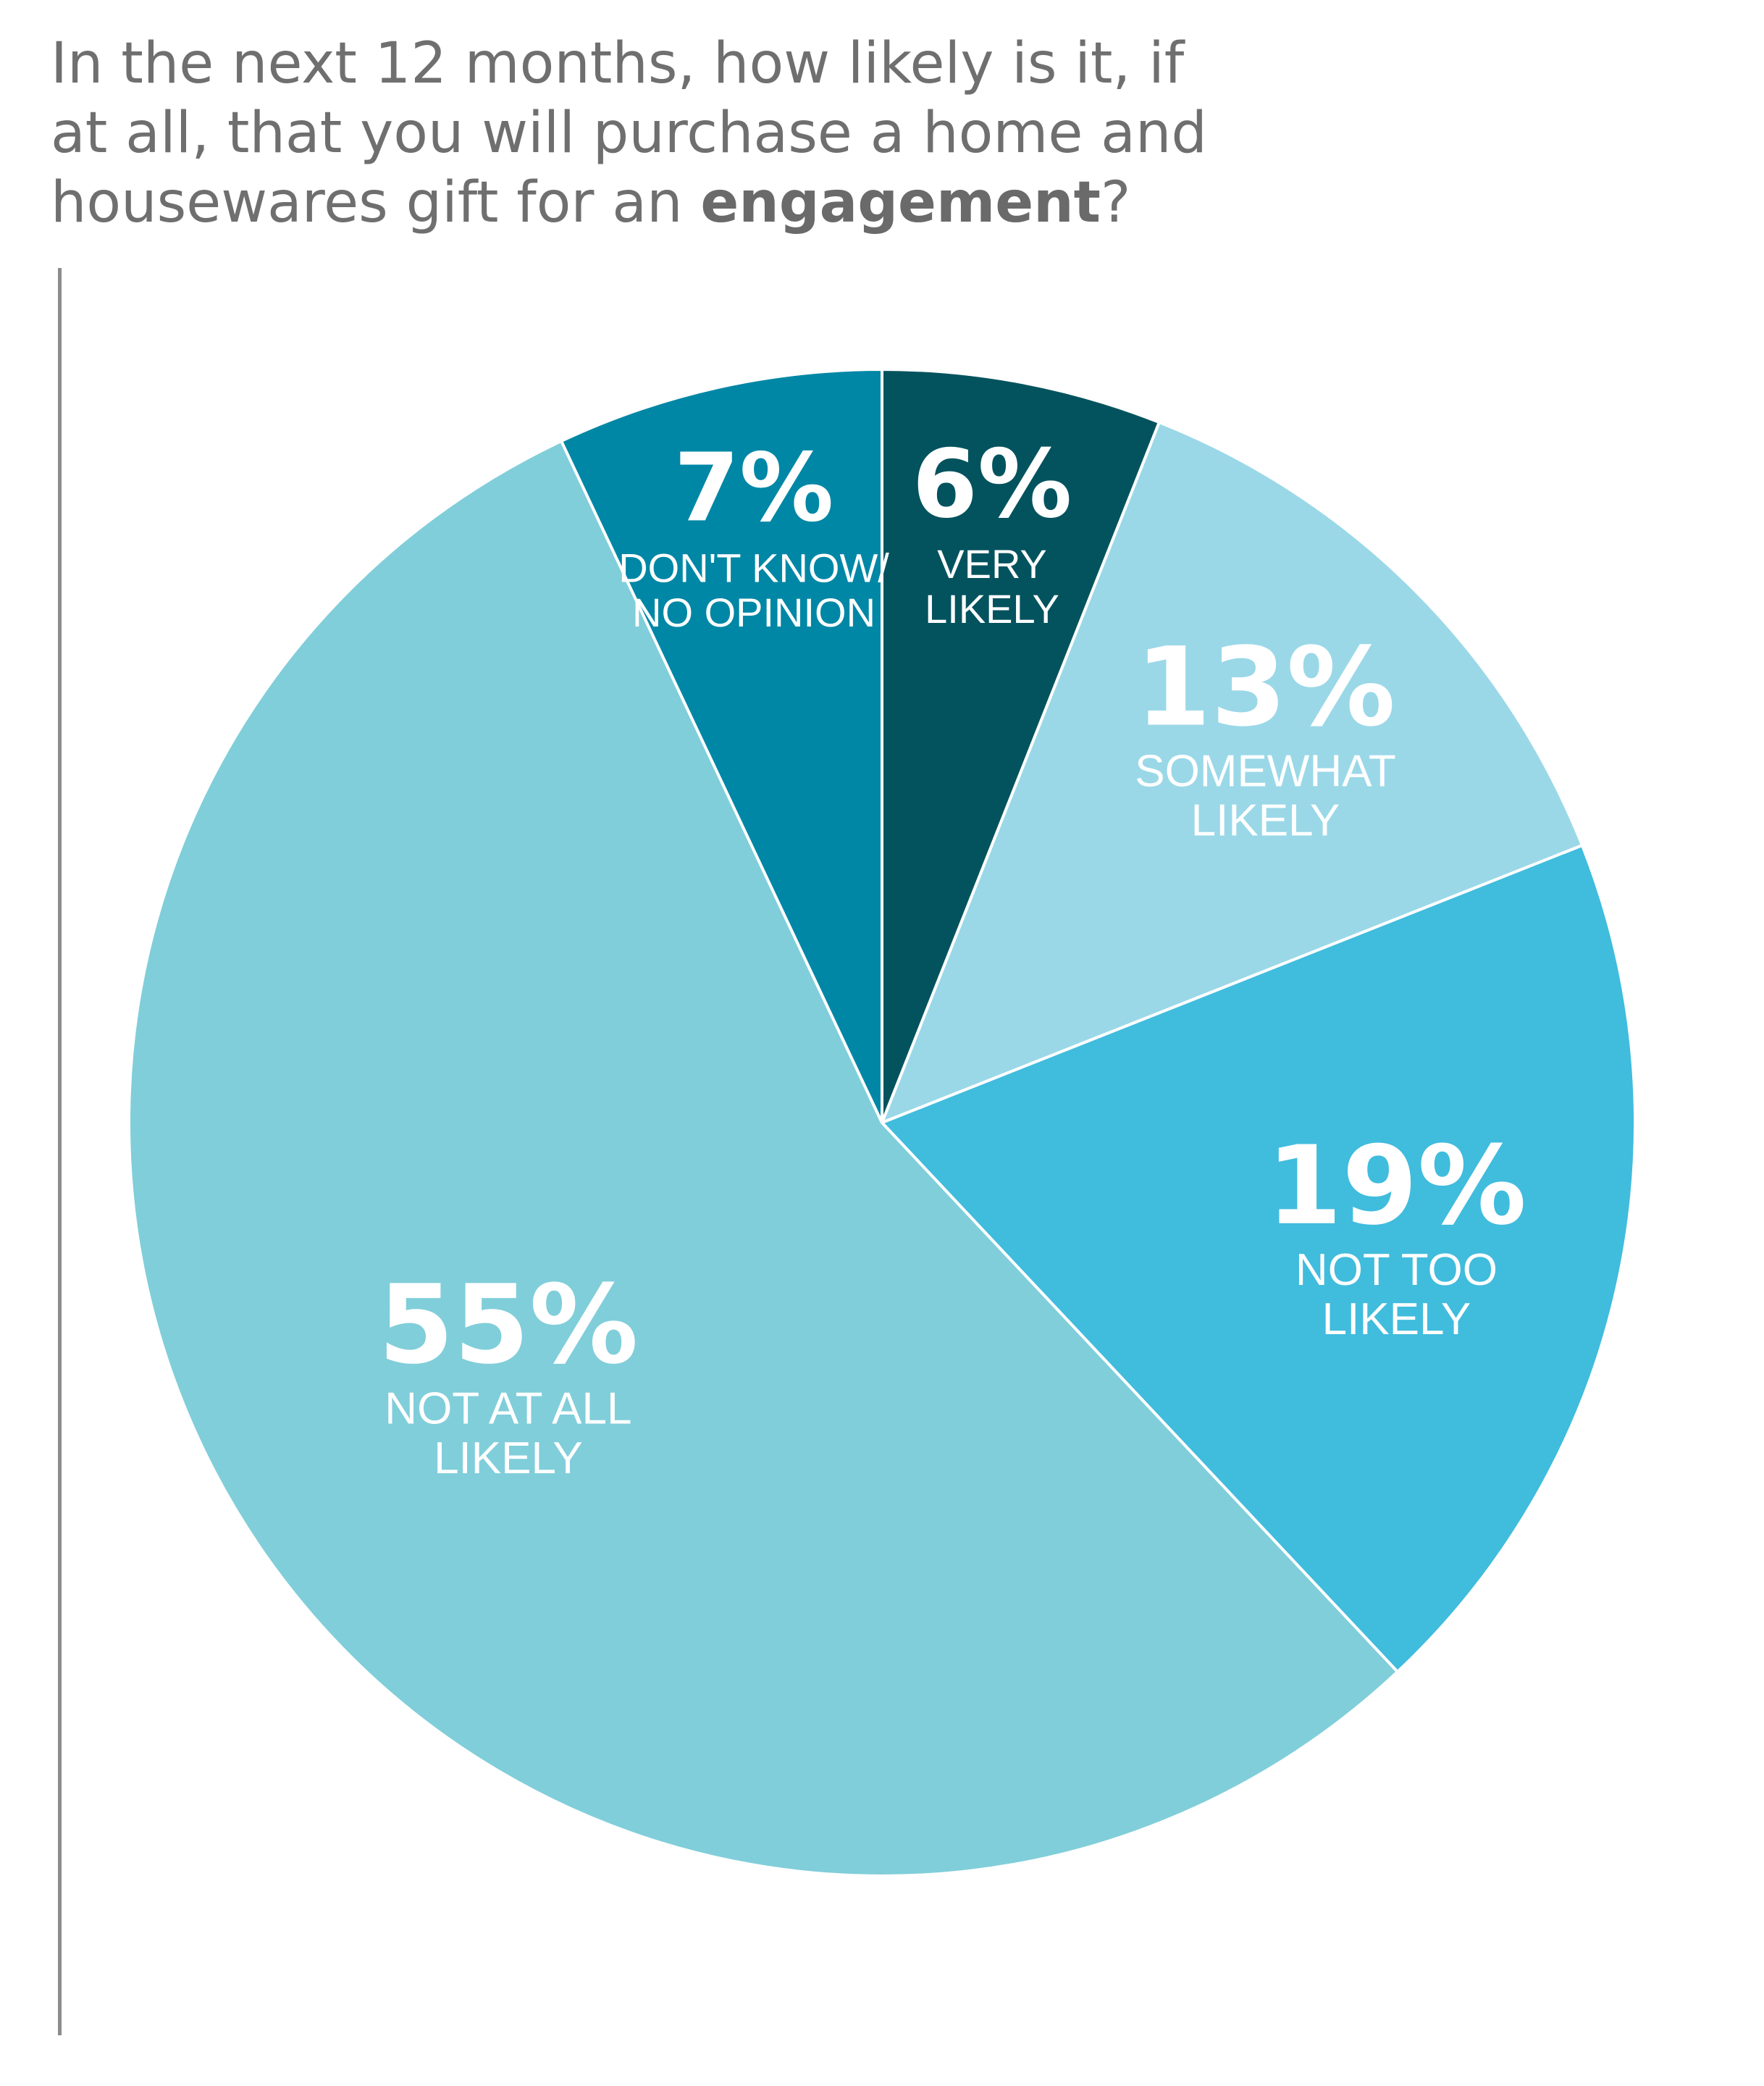  I want to click on slice-category-label-3-1: LIKELY, so click(508, 1458).